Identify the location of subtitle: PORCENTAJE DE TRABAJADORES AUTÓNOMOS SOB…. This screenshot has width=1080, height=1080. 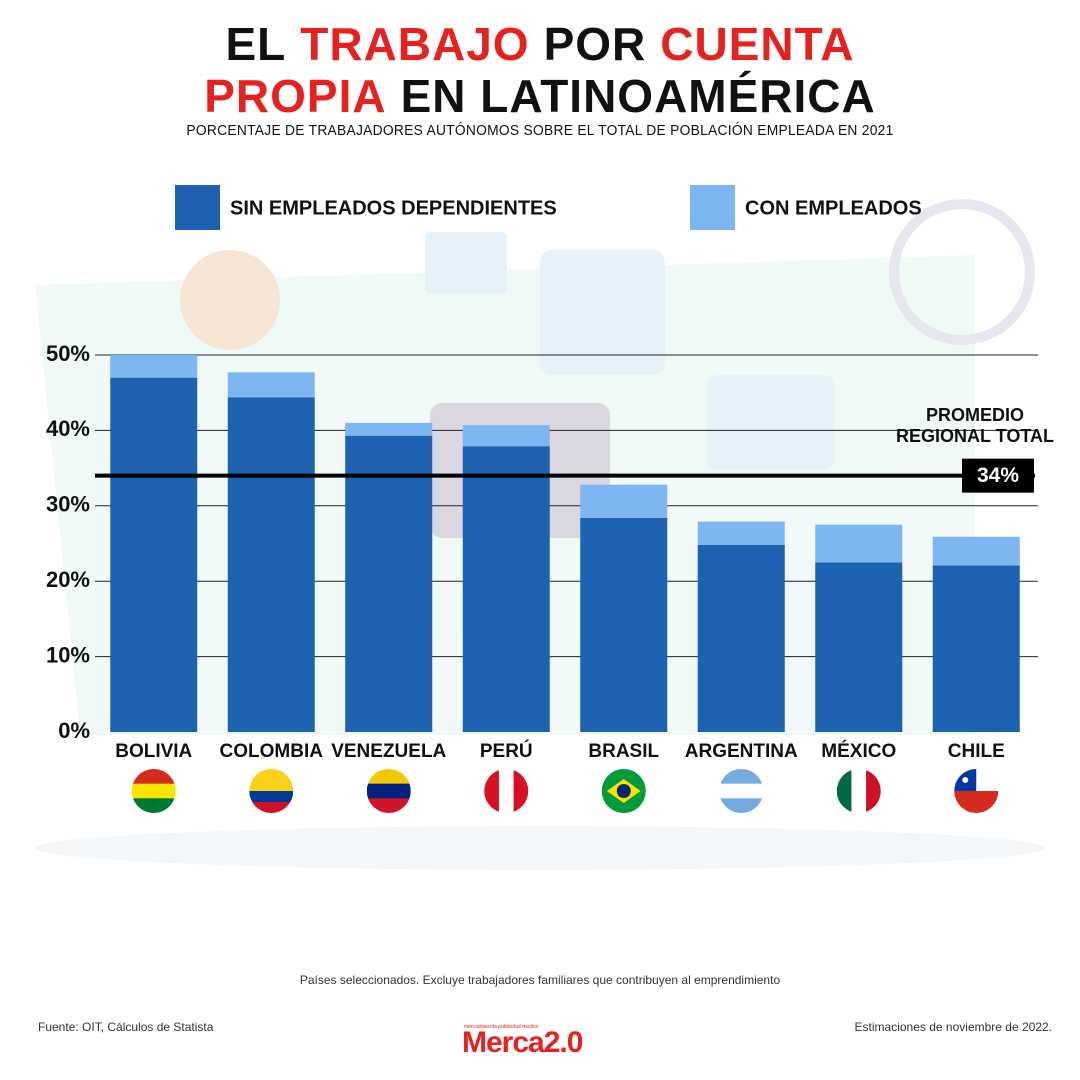
(540, 130).